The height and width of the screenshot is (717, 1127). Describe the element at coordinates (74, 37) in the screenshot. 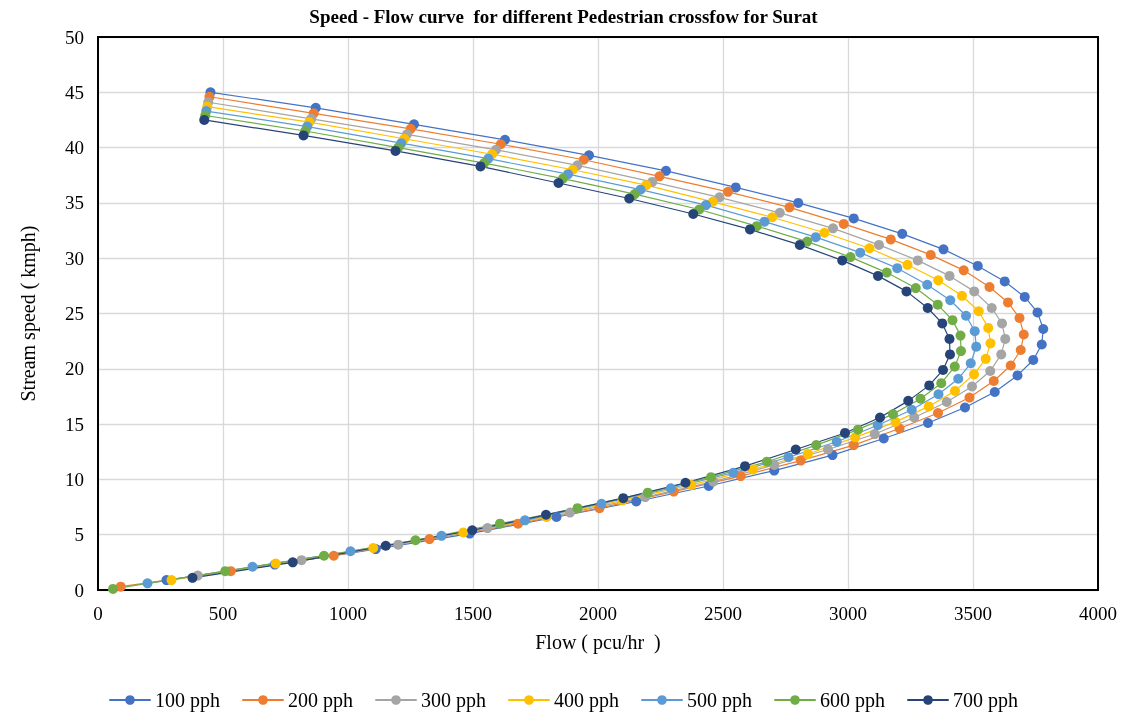

I see `y-tick-label: 50` at that location.